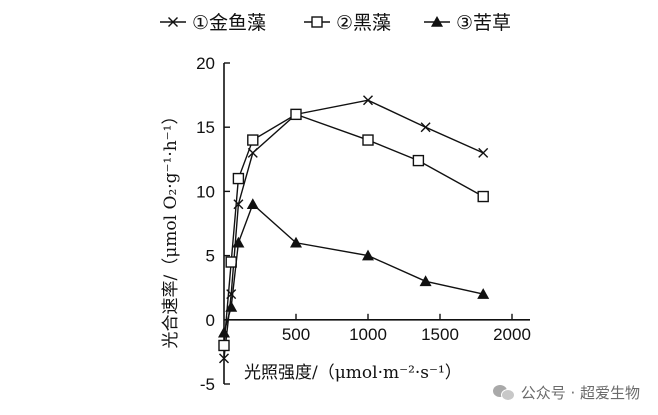 This screenshot has width=658, height=415. I want to click on wechat-icon, so click(503, 393).